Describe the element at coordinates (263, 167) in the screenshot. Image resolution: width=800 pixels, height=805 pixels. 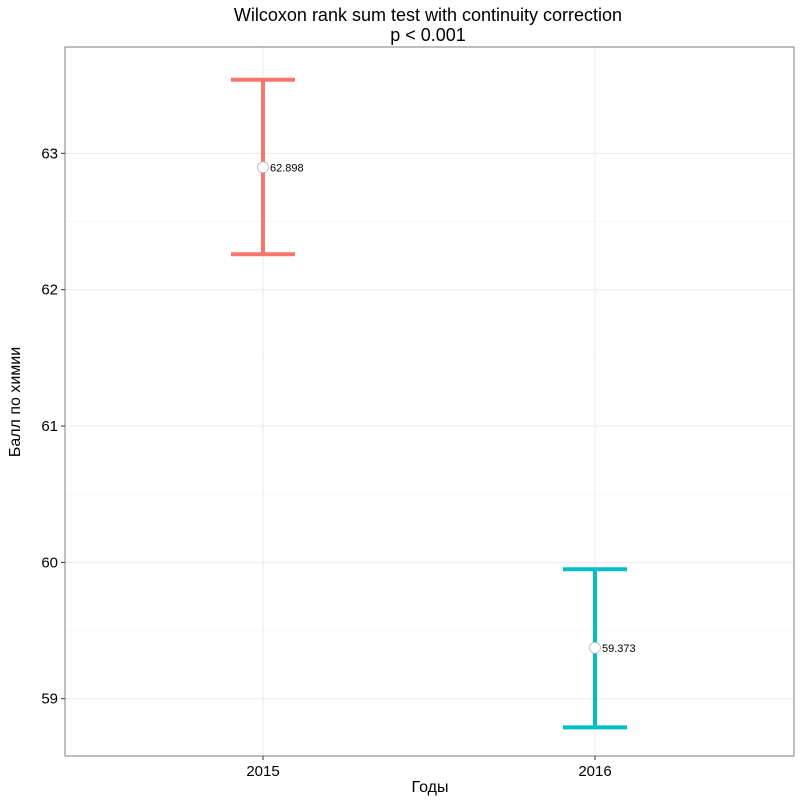
I see `mean-point-2015` at that location.